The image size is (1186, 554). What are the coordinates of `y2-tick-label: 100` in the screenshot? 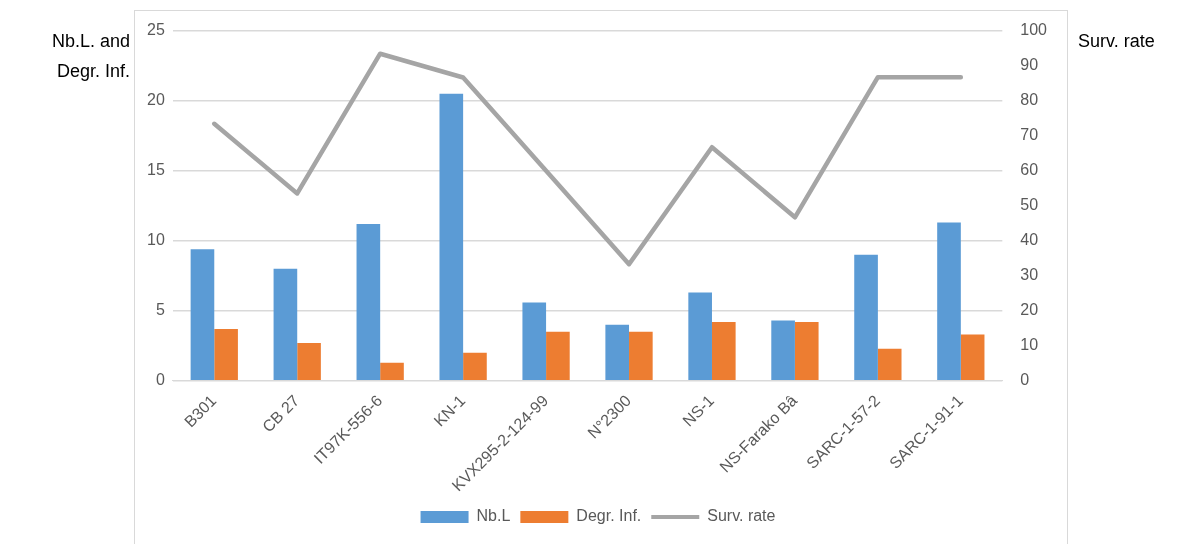 It's located at (1034, 30).